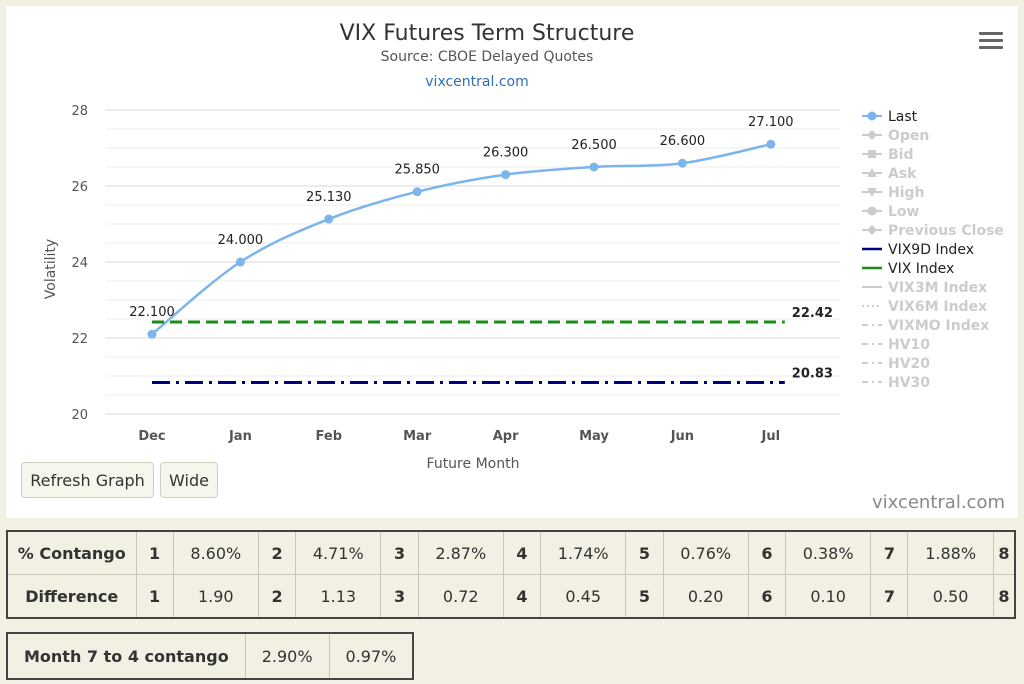  I want to click on table-cell: 8.60%, so click(215, 552).